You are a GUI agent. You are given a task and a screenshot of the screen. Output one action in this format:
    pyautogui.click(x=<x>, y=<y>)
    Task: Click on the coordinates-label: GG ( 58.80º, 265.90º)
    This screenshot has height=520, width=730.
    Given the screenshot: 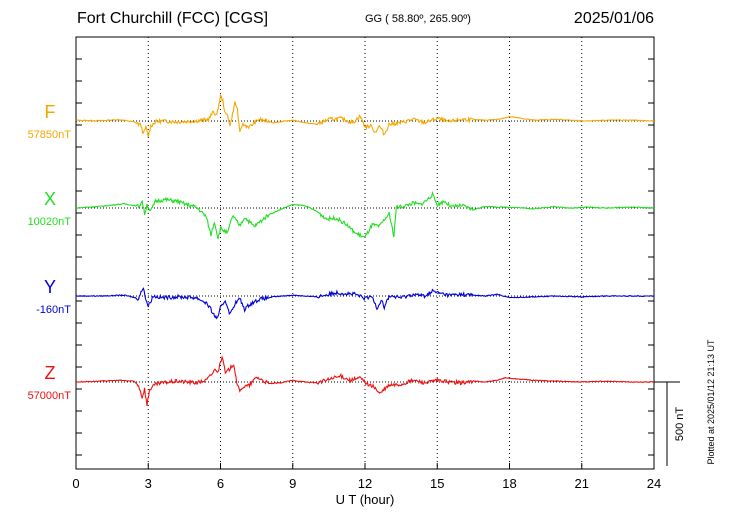 What is the action you would take?
    pyautogui.click(x=418, y=19)
    